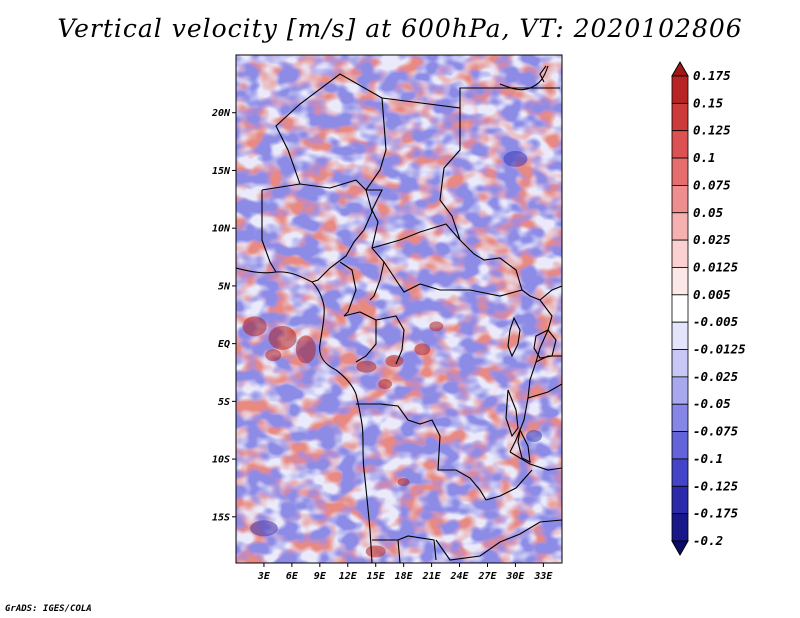 This screenshot has width=800, height=618. What do you see at coordinates (716, 513) in the screenshot?
I see `colorbar-label: -0.175` at bounding box center [716, 513].